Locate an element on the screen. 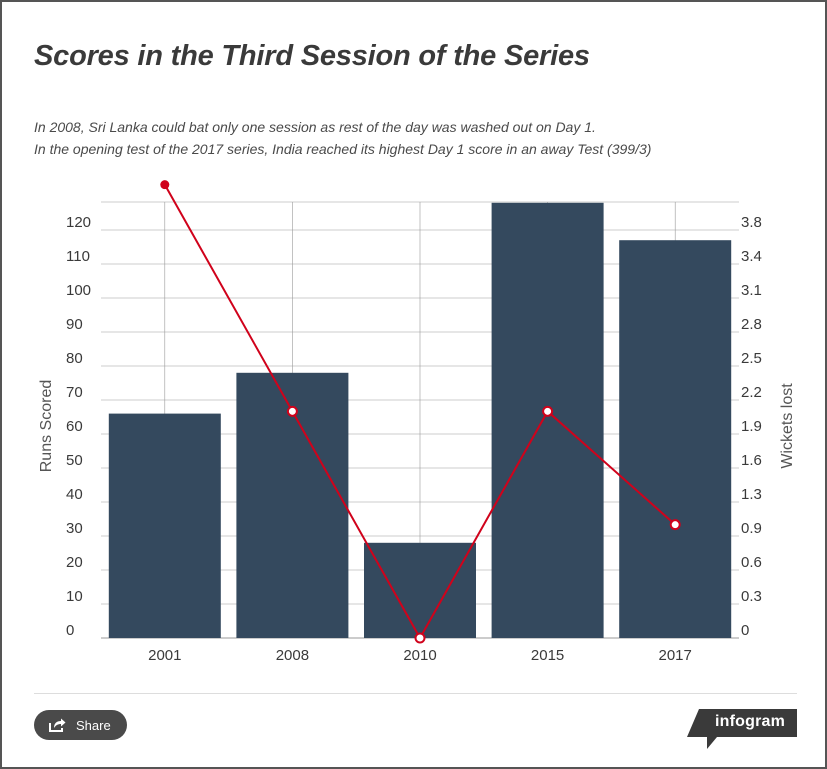 The image size is (827, 769). y-tick-label: 20 is located at coordinates (74, 562).